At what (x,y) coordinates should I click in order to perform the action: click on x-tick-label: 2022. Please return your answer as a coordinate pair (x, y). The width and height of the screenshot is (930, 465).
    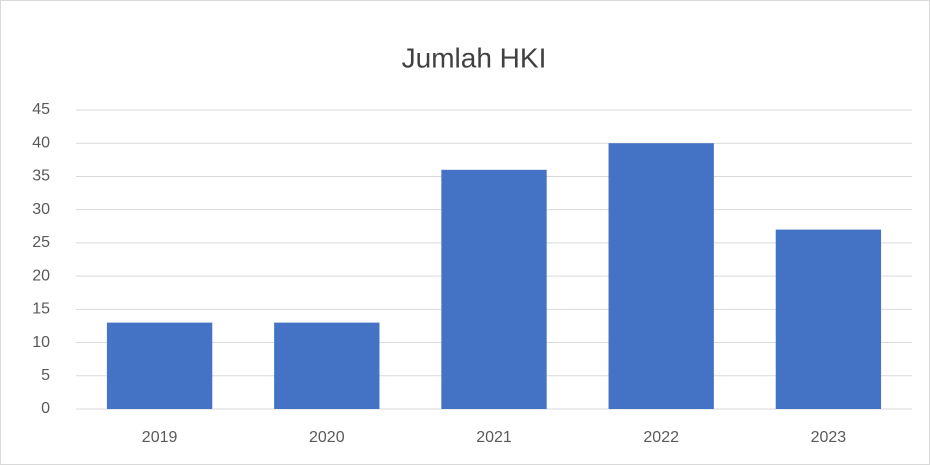
    Looking at the image, I should click on (661, 437).